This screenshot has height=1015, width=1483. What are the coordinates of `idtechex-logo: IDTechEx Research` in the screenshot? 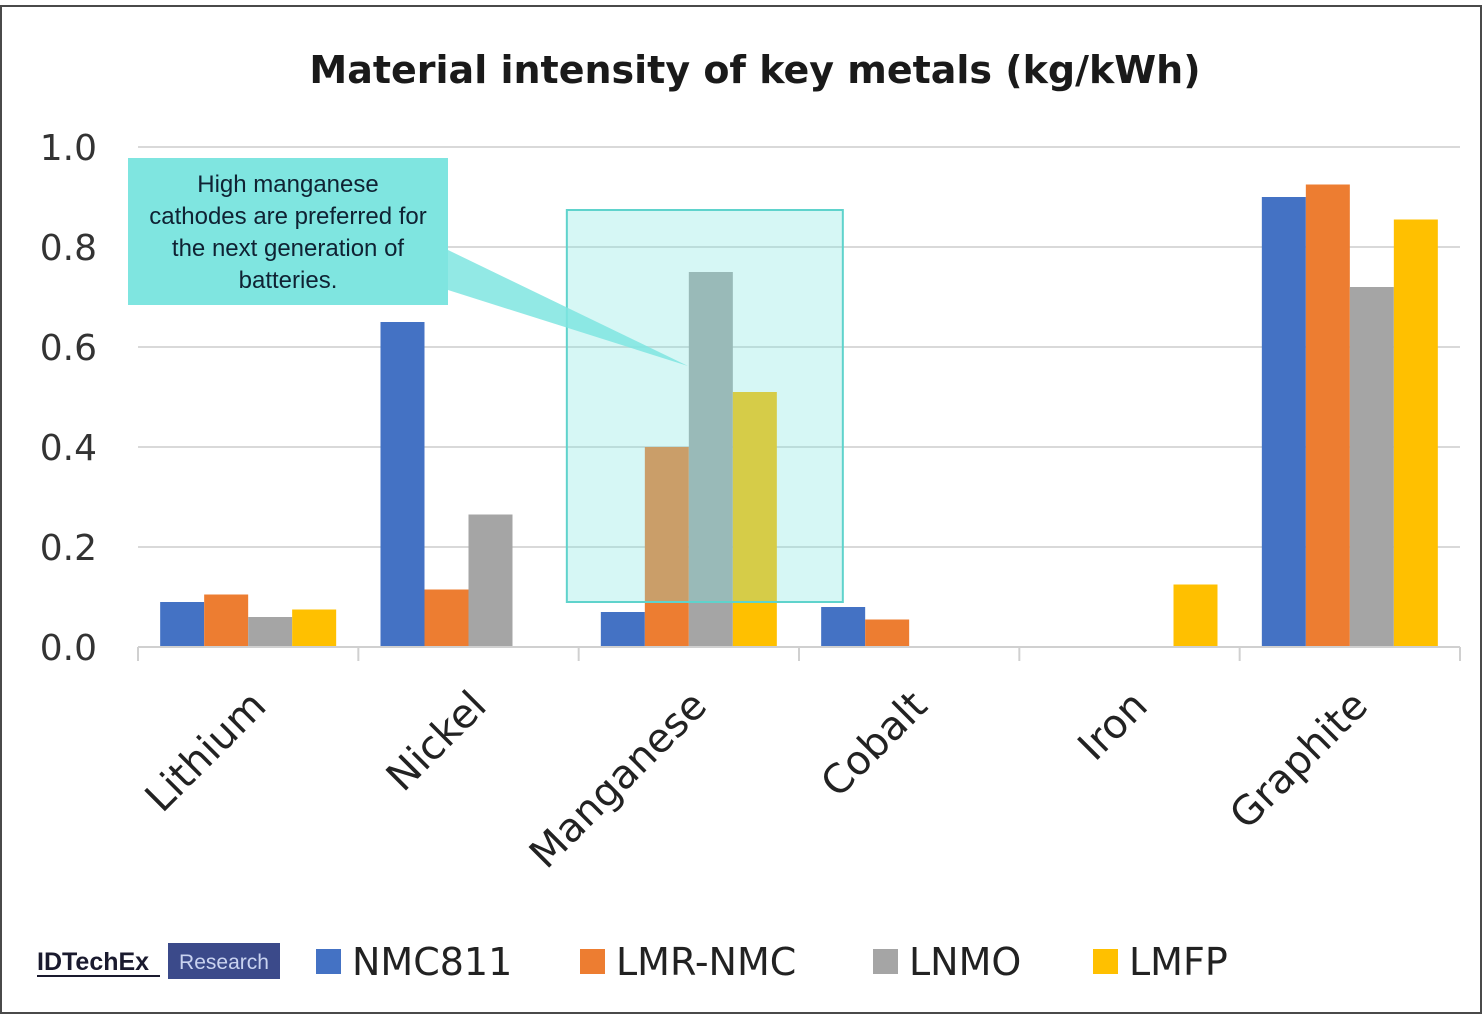 It's located at (158, 961).